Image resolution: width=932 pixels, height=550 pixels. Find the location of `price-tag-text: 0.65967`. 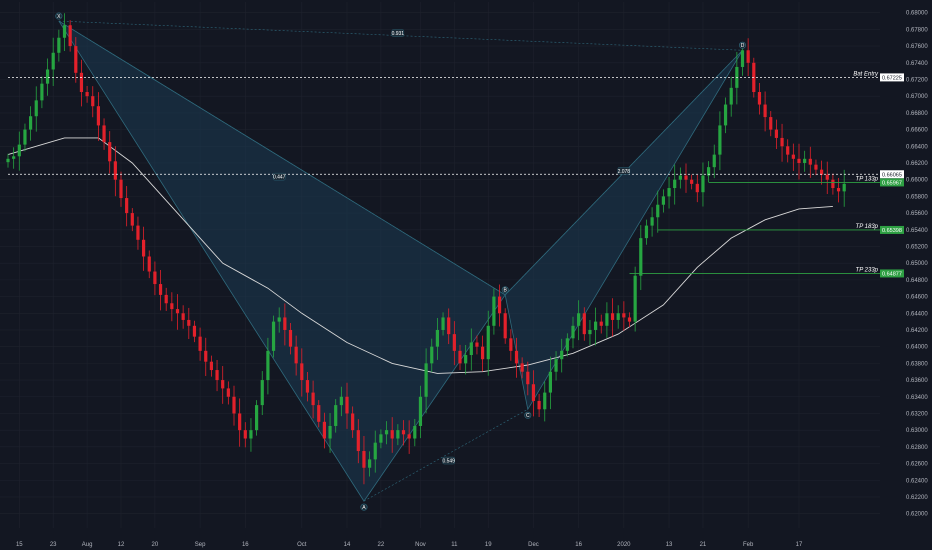

price-tag-text: 0.65967 is located at coordinates (892, 183).